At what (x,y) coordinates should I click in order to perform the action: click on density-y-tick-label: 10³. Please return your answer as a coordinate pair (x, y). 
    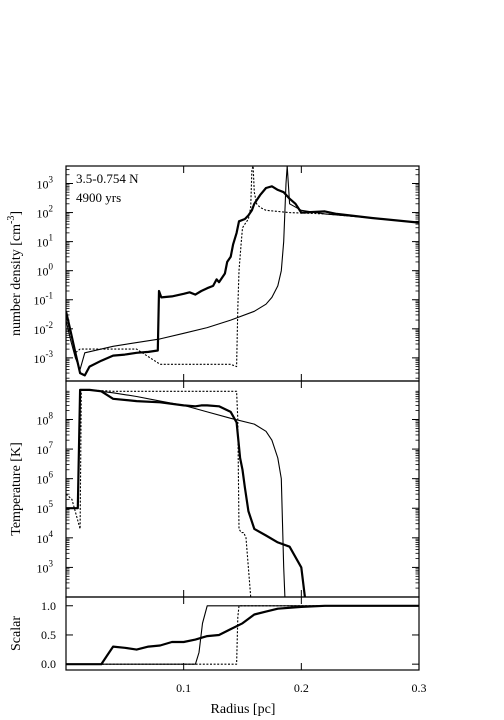
    Looking at the image, I should click on (45, 182).